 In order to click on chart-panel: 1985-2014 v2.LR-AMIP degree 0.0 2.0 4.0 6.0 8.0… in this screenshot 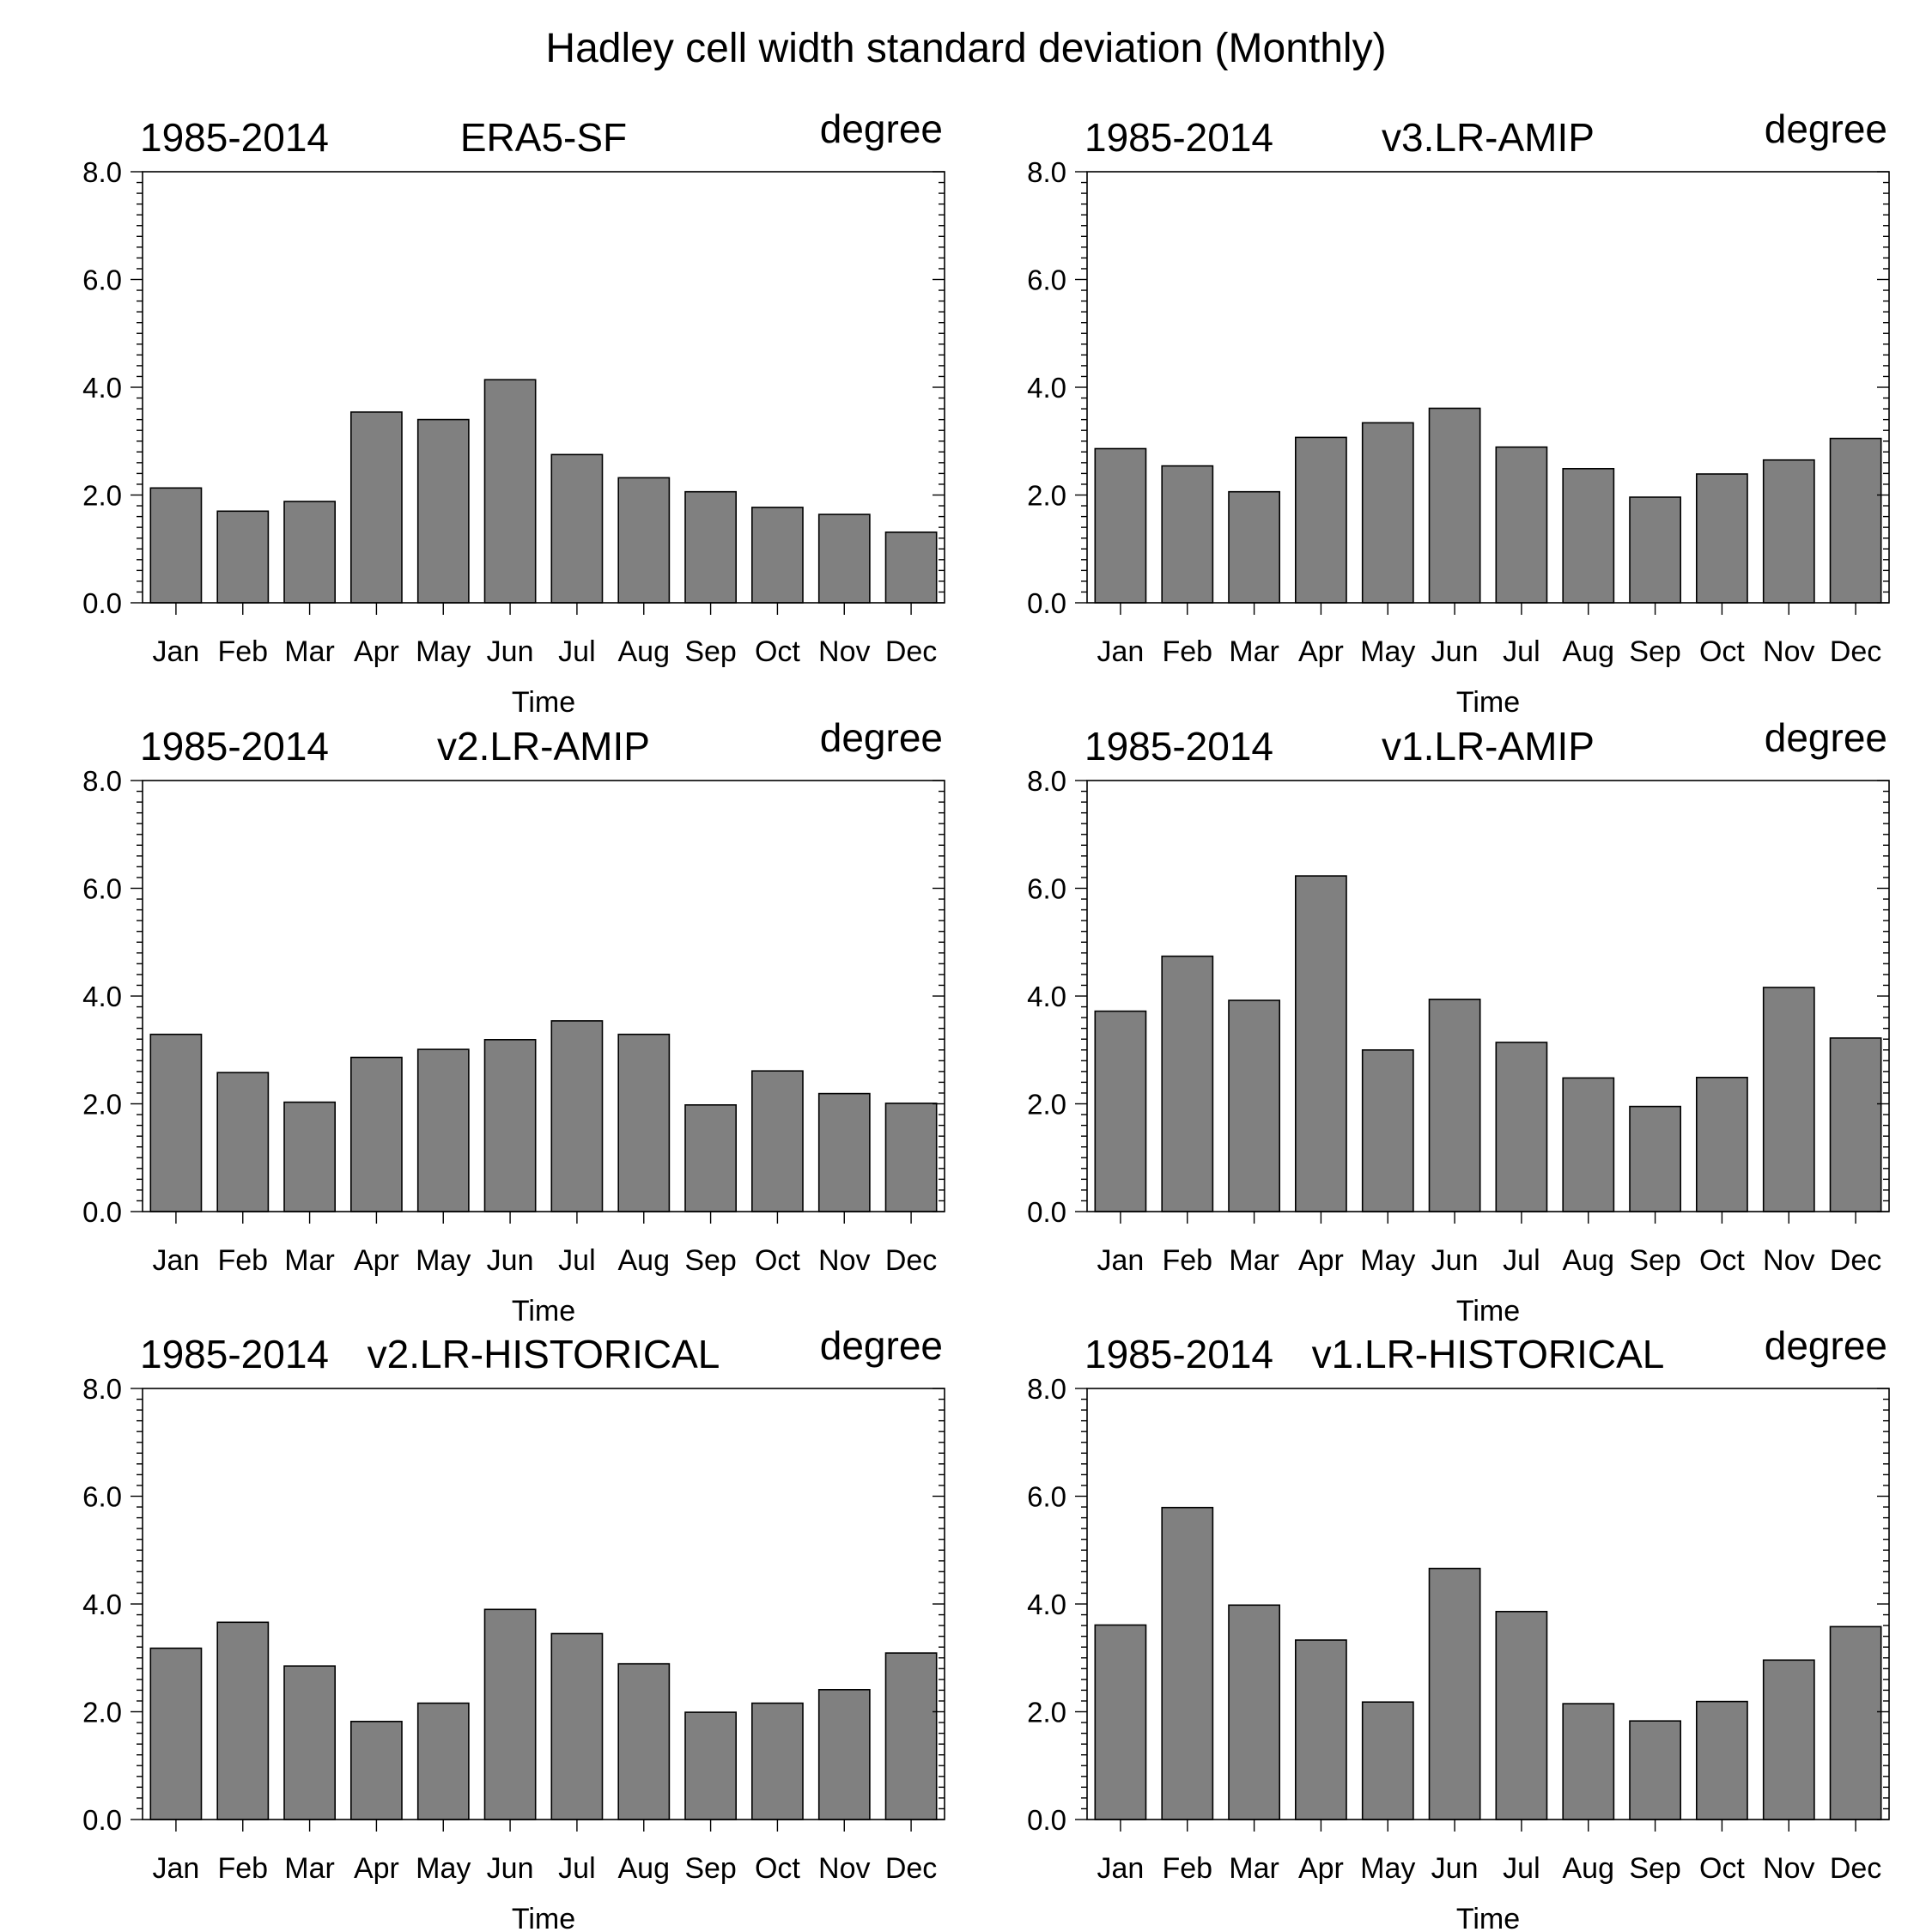, I will do `click(513, 1021)`.